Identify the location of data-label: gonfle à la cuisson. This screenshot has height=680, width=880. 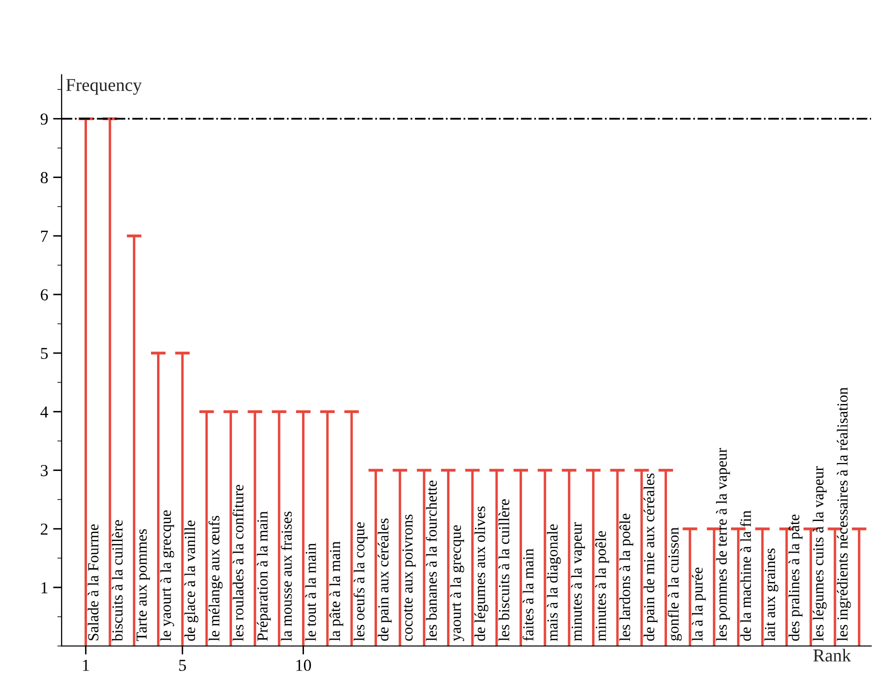
(675, 584).